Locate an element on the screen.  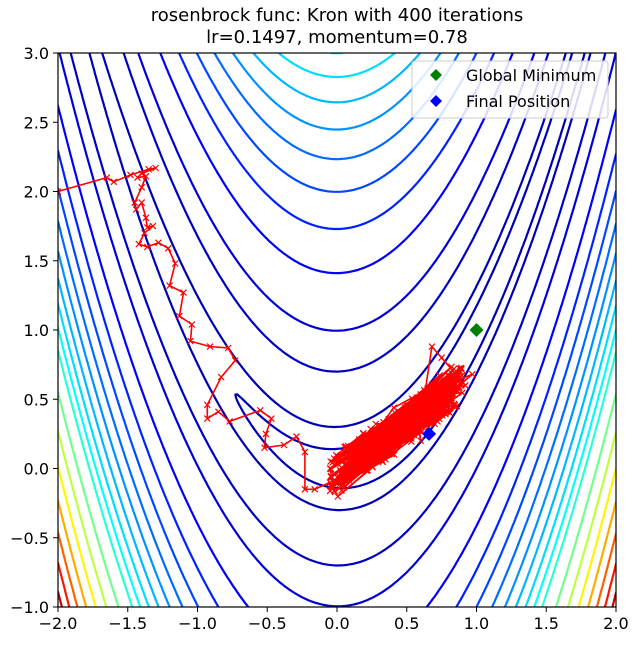
x-tick-label: 2.0 is located at coordinates (615, 623).